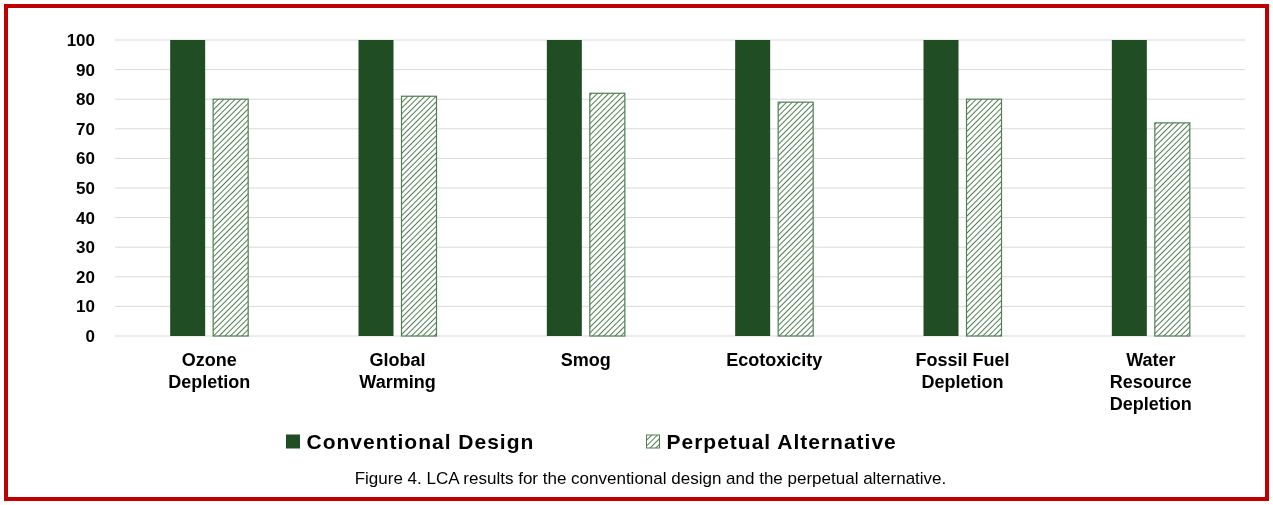 The height and width of the screenshot is (505, 1273). I want to click on y-tick-label: 70, so click(85, 129).